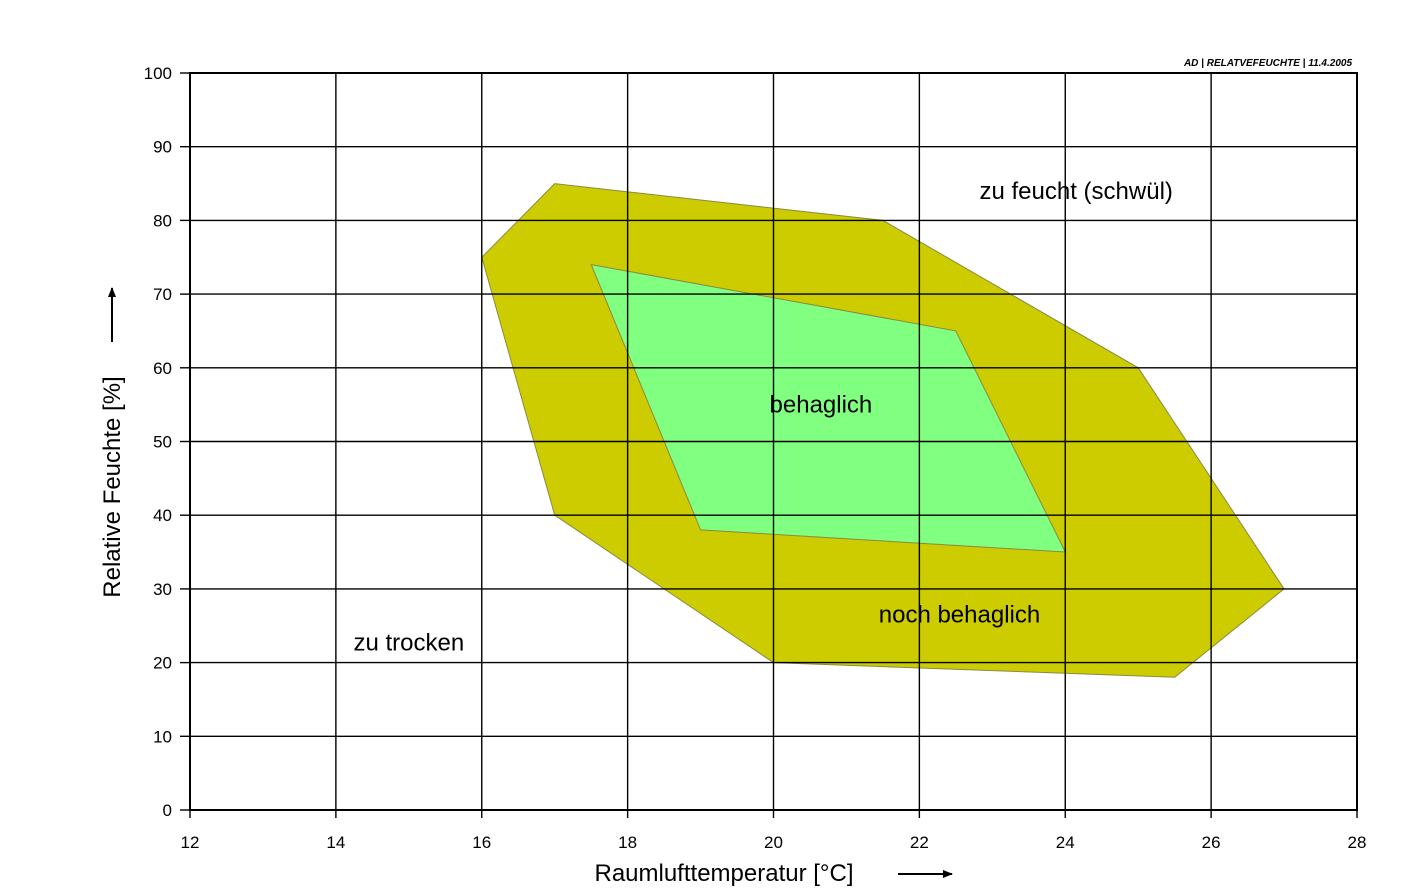 This screenshot has width=1406, height=892. I want to click on x-tick-label: 20, so click(773, 842).